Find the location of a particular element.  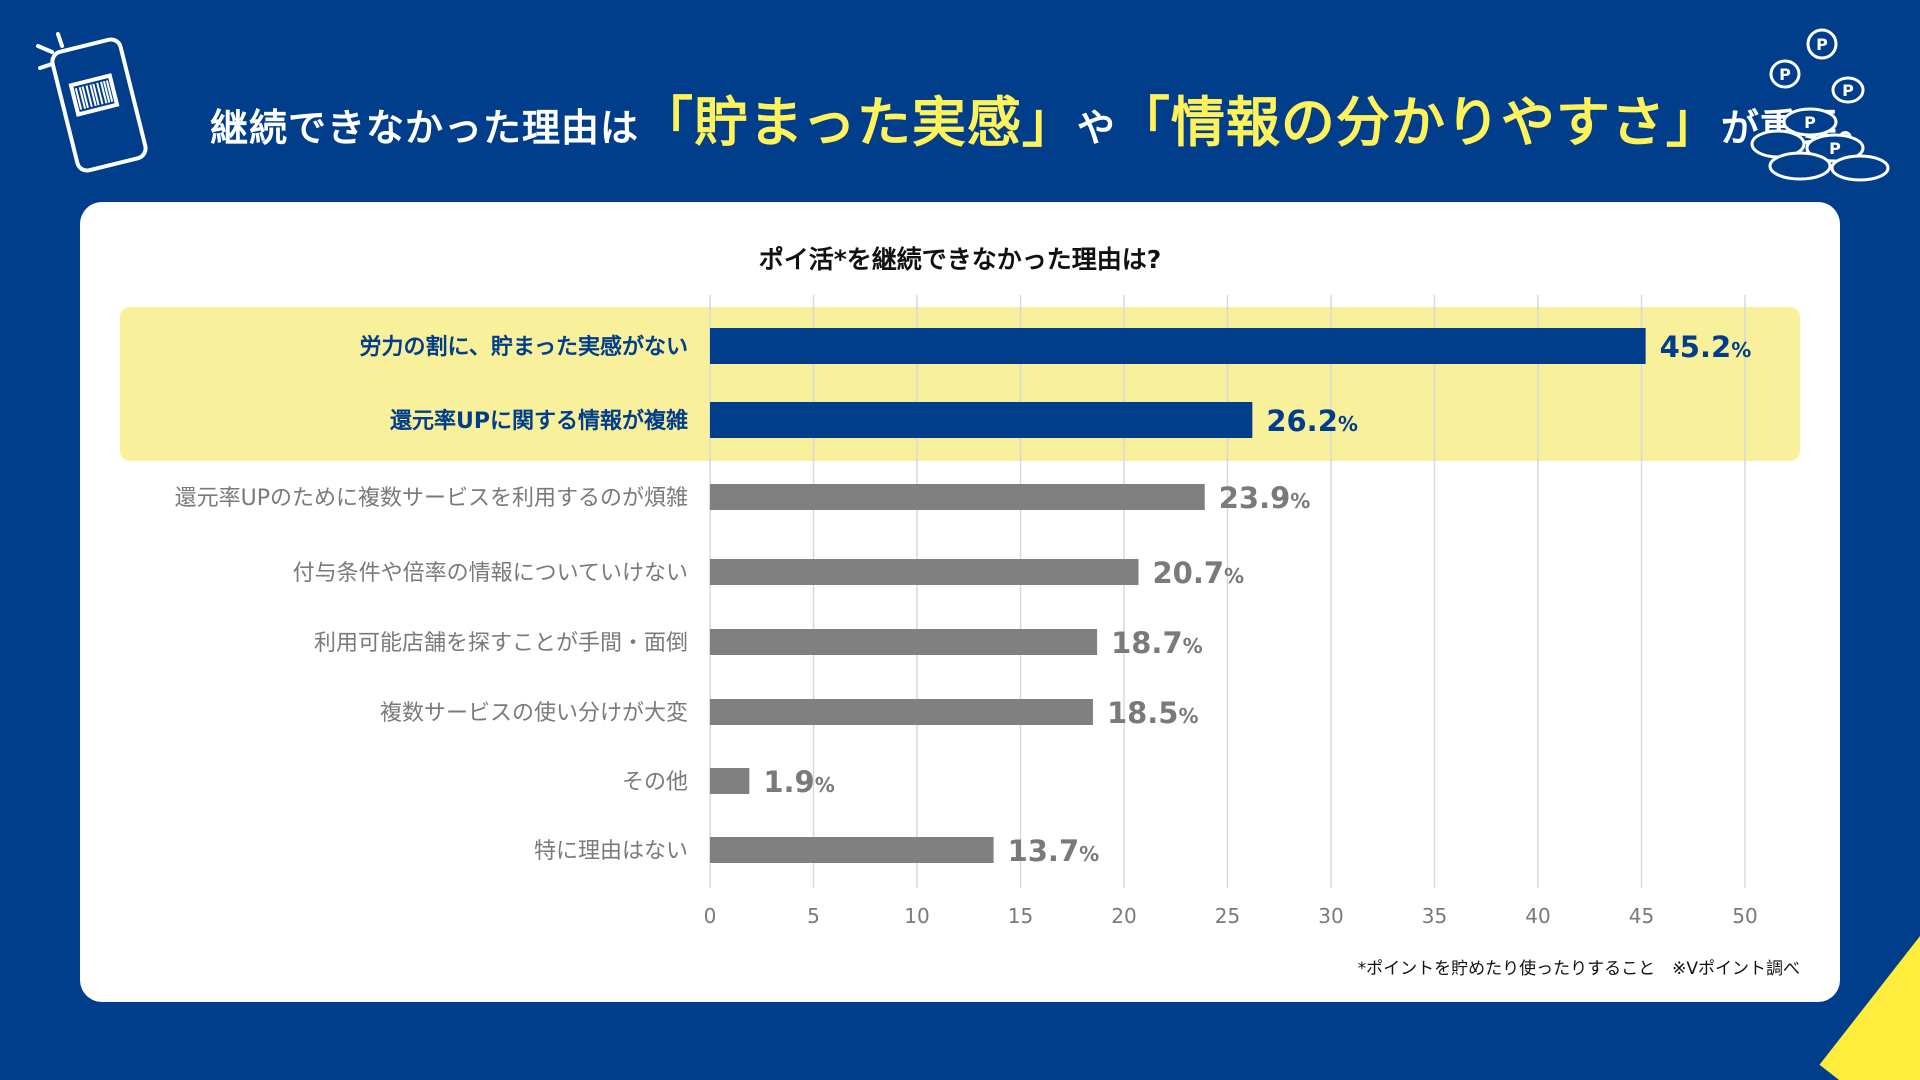

chart-title: ポイ活*を継続できなかった理由は? is located at coordinates (960, 259).